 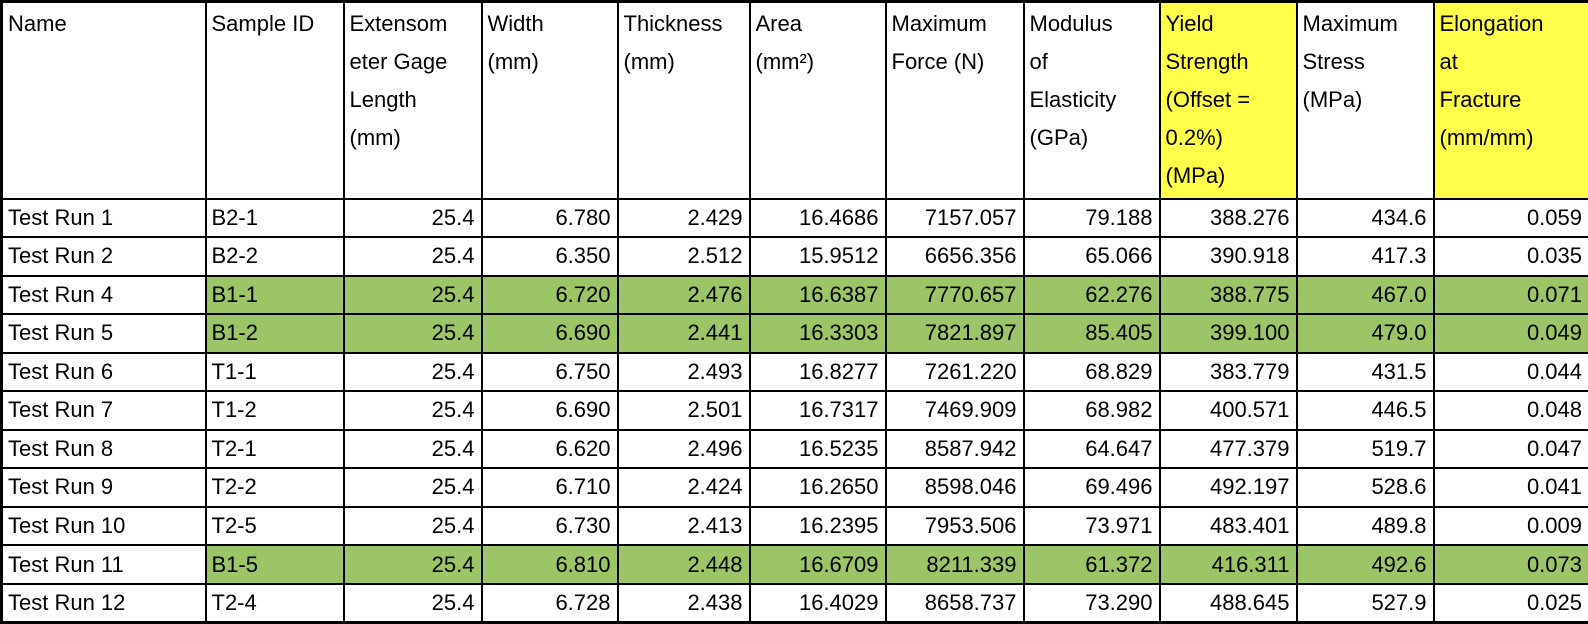 I want to click on cell-maximum-stress: 492.6, so click(x=1365, y=564).